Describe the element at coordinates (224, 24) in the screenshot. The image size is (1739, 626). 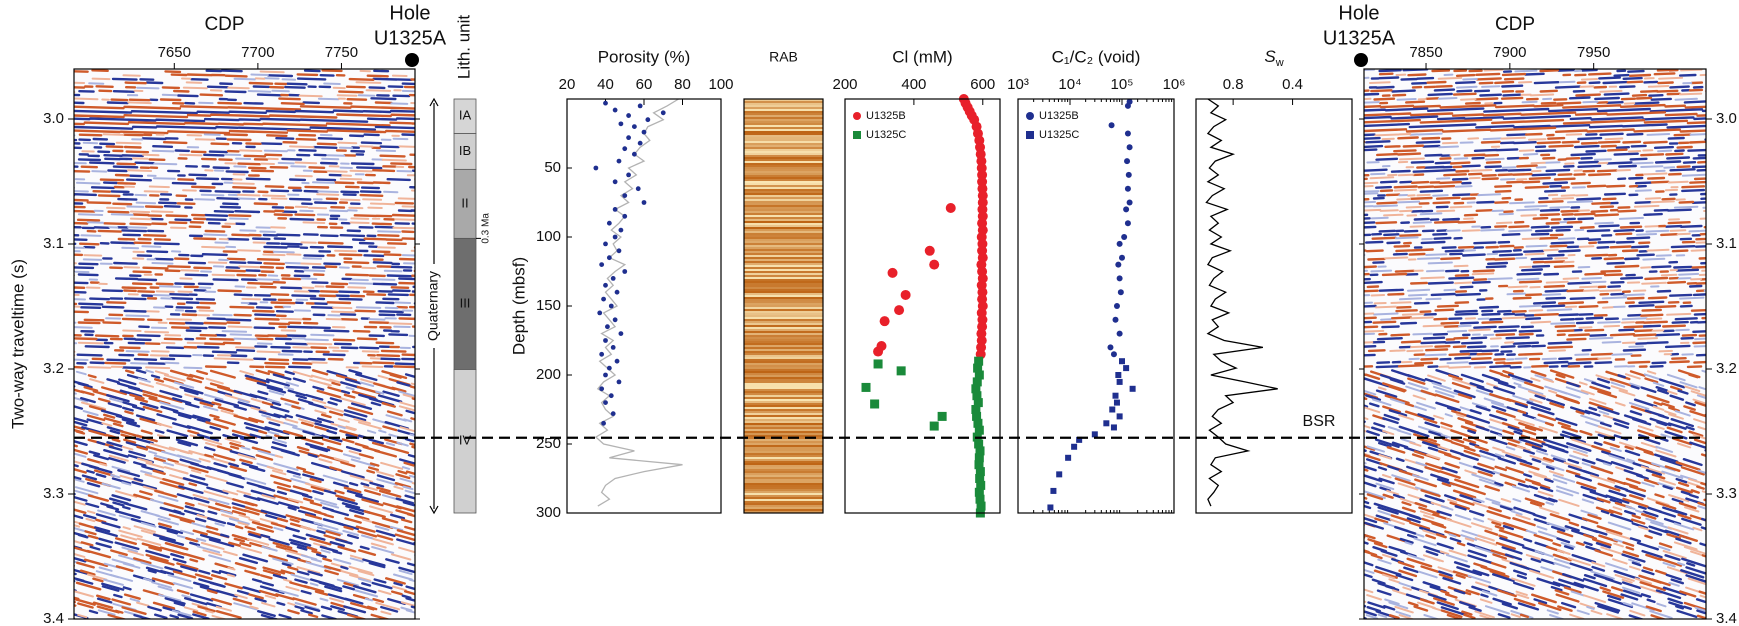
I see `axis-title: CDP` at that location.